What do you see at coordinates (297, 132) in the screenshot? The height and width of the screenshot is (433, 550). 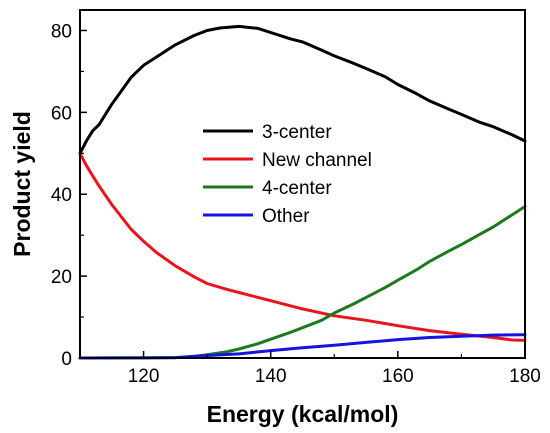 I see `legend-label-3-center: 3-center` at bounding box center [297, 132].